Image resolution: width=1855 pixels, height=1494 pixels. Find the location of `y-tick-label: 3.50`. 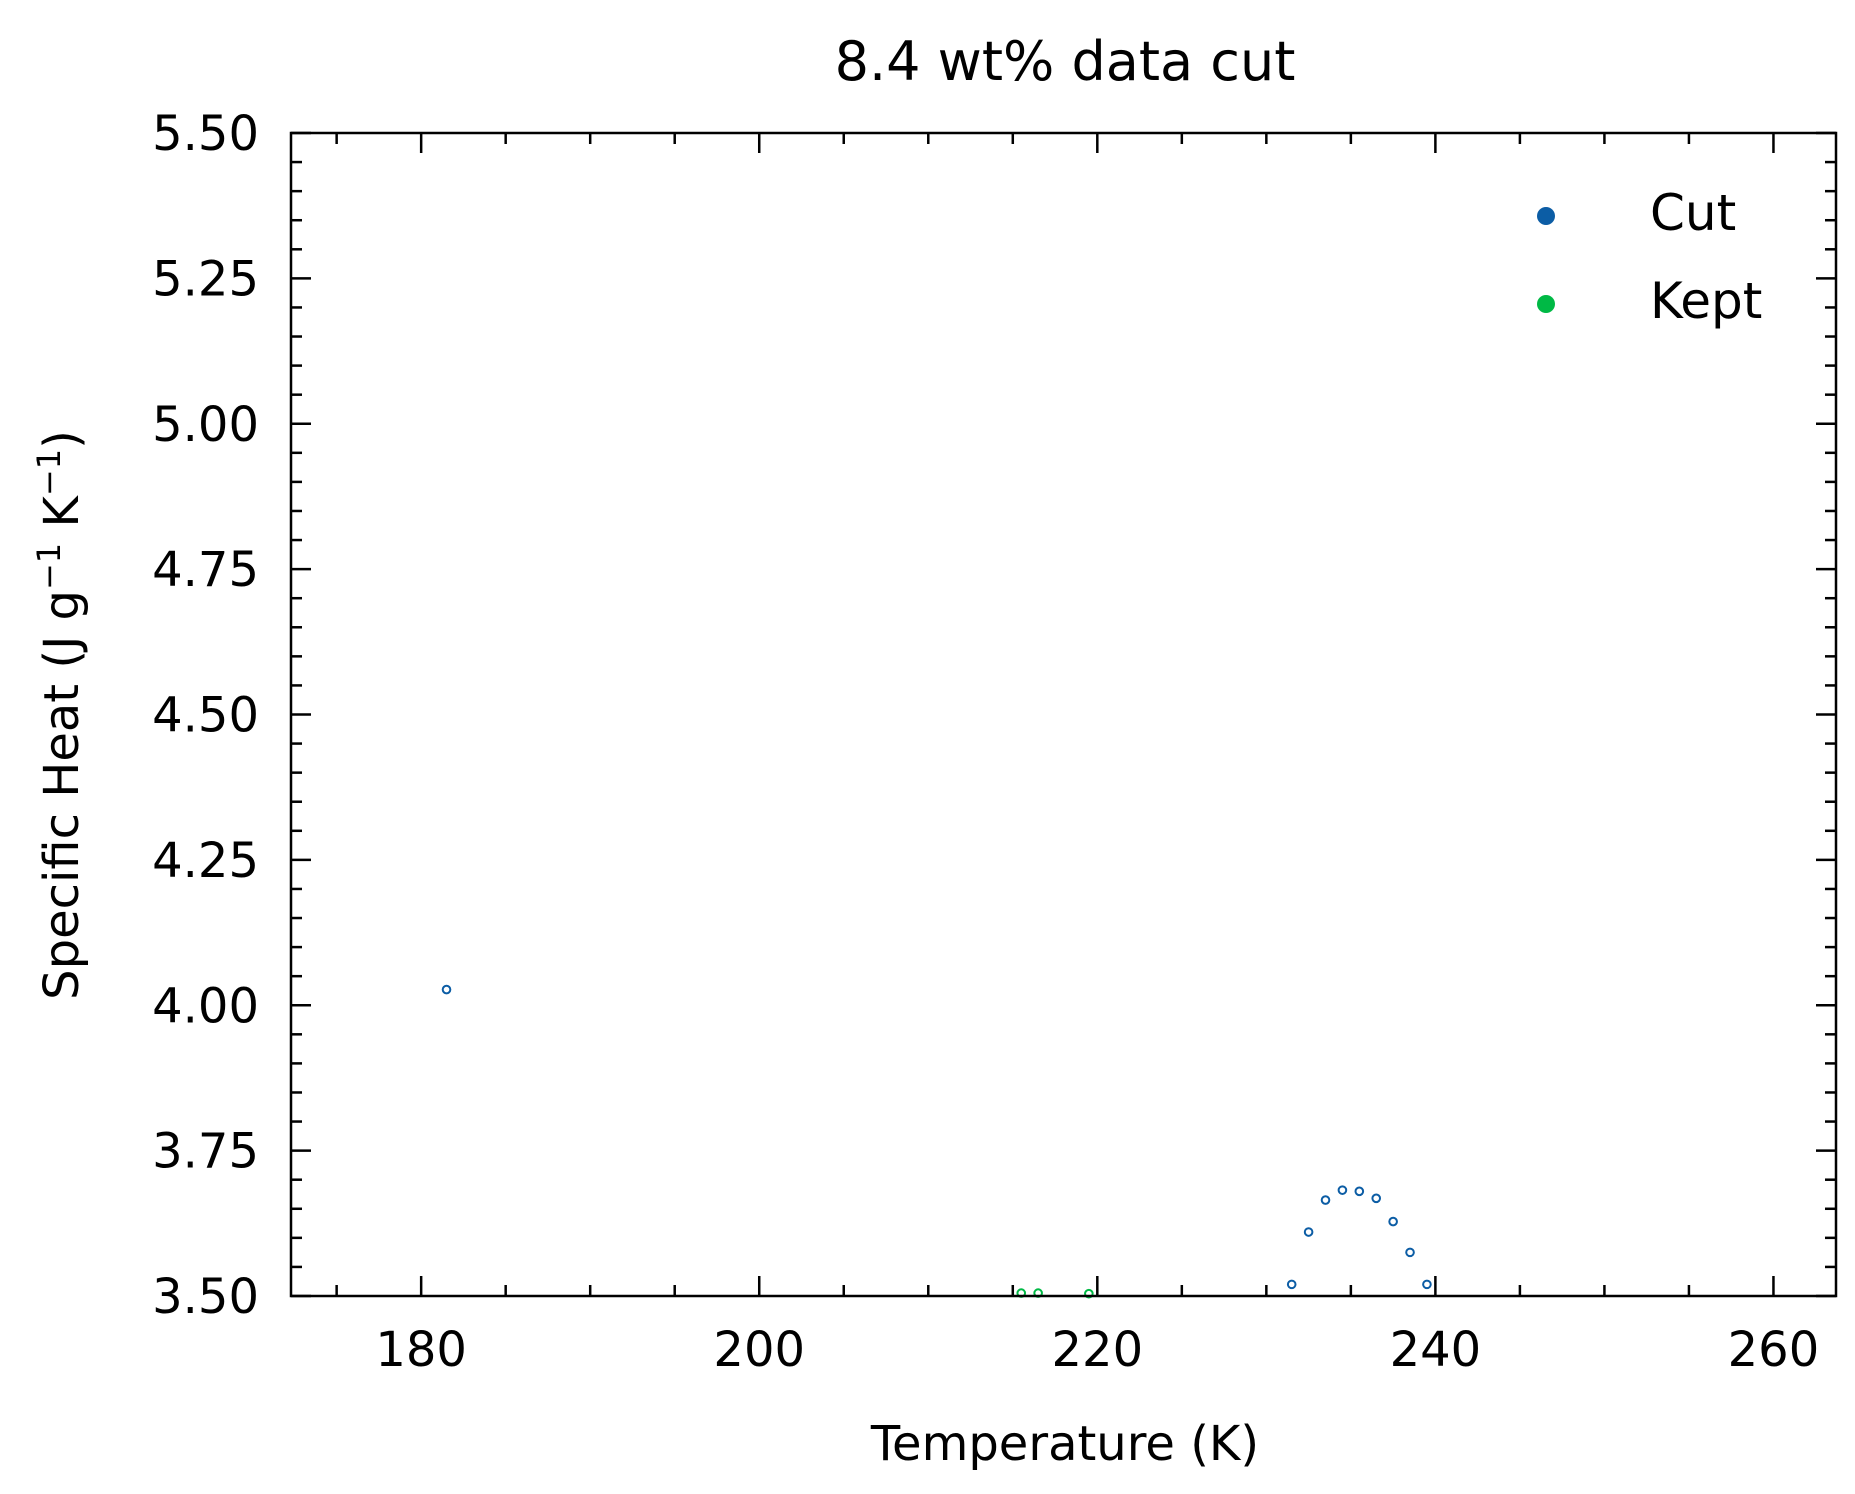

y-tick-label: 3.50 is located at coordinates (205, 1297).